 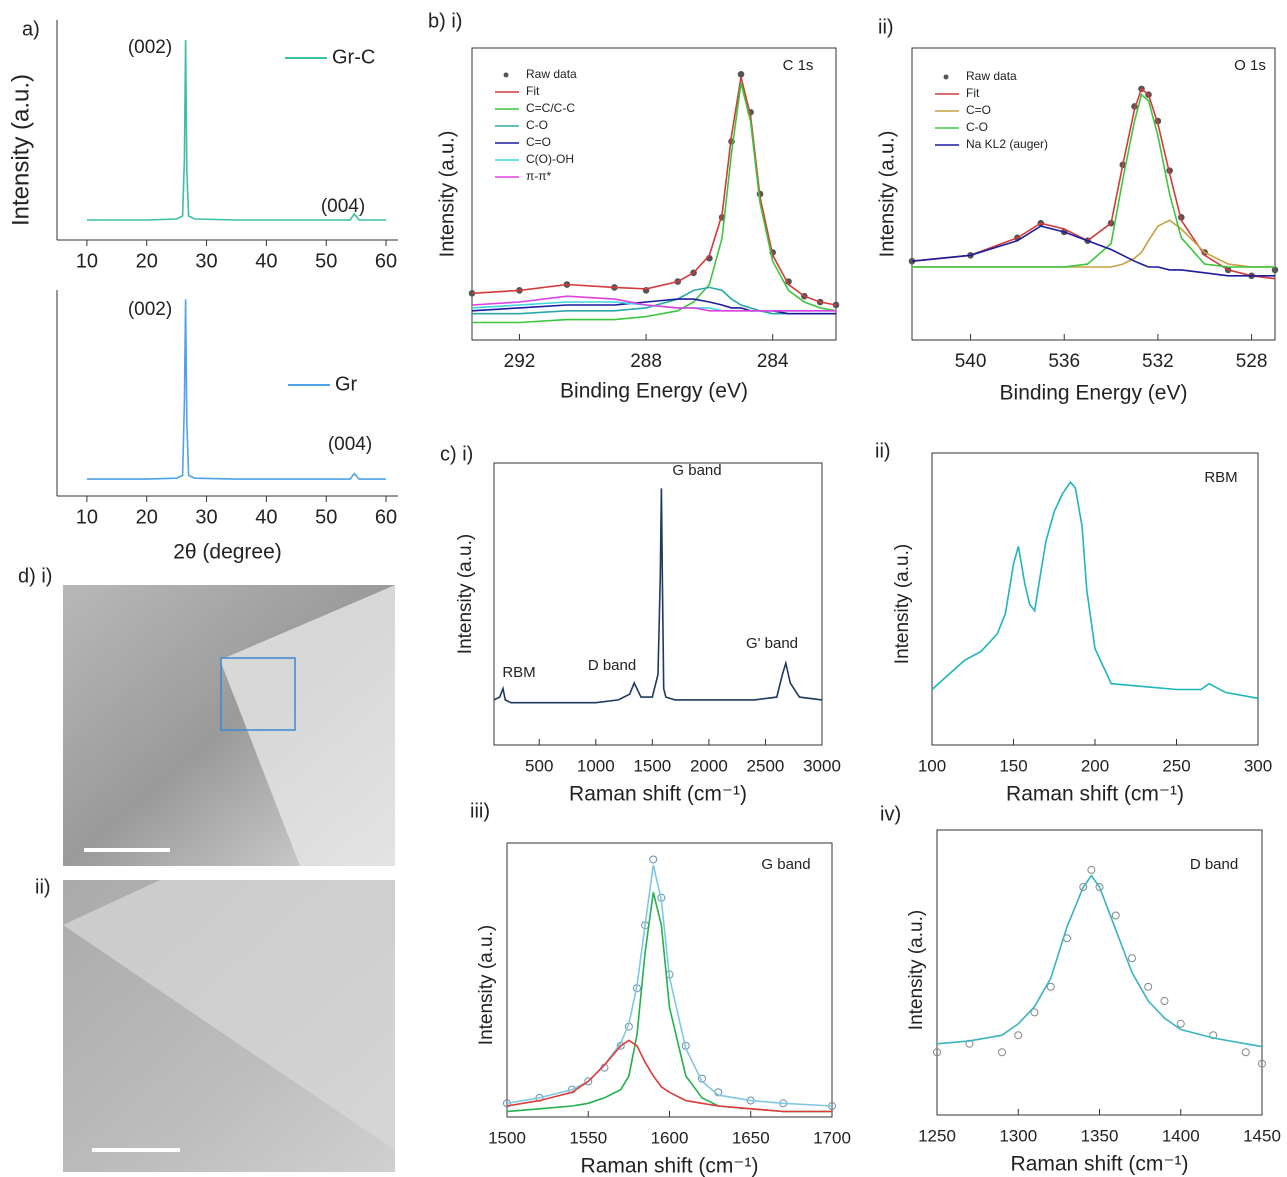 What do you see at coordinates (539, 765) in the screenshot?
I see `x-tick-label: 500` at bounding box center [539, 765].